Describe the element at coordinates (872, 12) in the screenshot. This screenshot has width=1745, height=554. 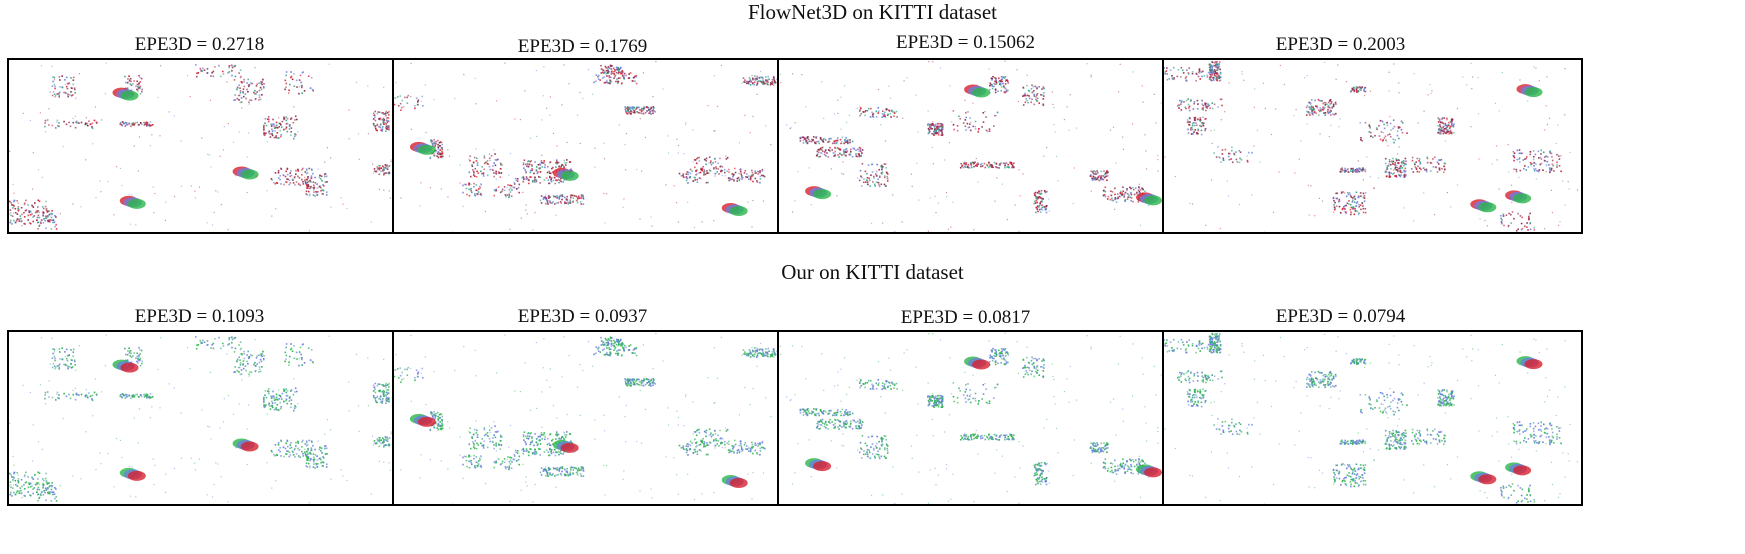
I see `row-title-flownet3d: FlowNet3D on KITTI dataset` at that location.